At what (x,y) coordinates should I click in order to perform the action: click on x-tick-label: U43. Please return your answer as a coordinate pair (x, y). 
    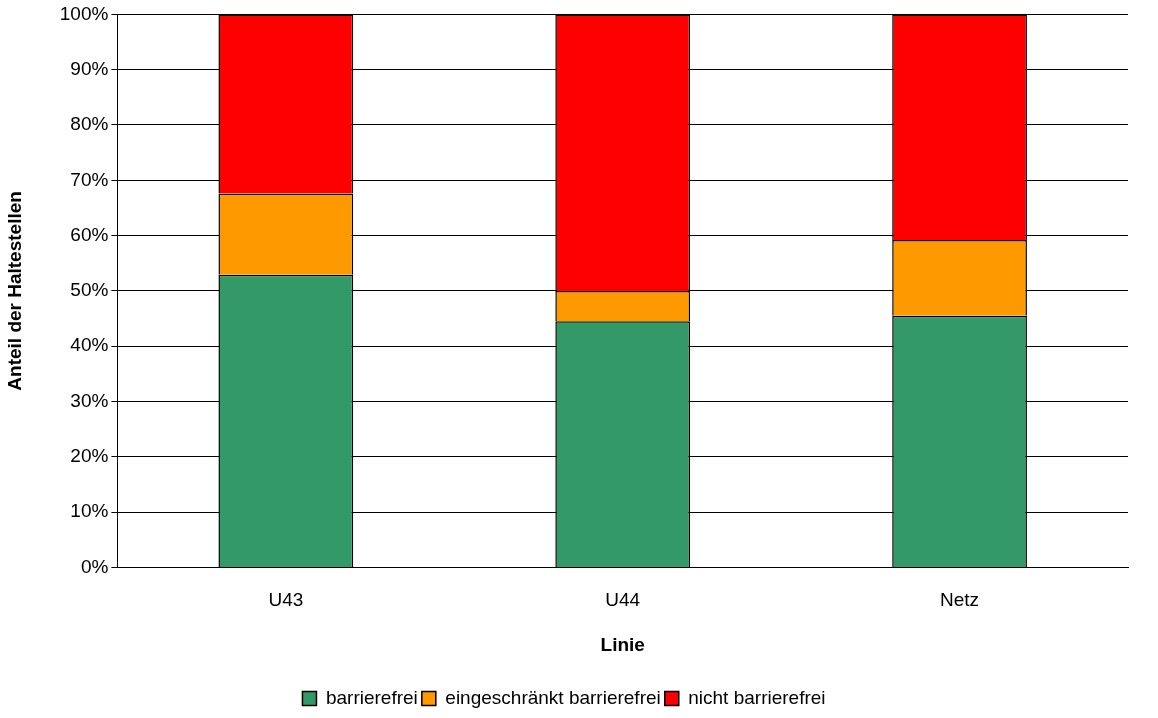
    Looking at the image, I should click on (286, 600).